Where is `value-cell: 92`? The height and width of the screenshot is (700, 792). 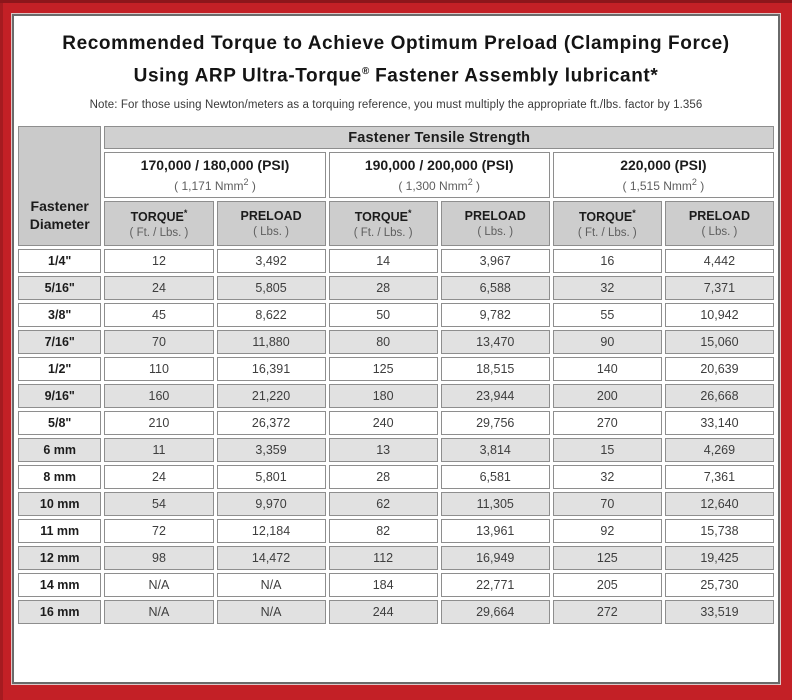 value-cell: 92 is located at coordinates (607, 531).